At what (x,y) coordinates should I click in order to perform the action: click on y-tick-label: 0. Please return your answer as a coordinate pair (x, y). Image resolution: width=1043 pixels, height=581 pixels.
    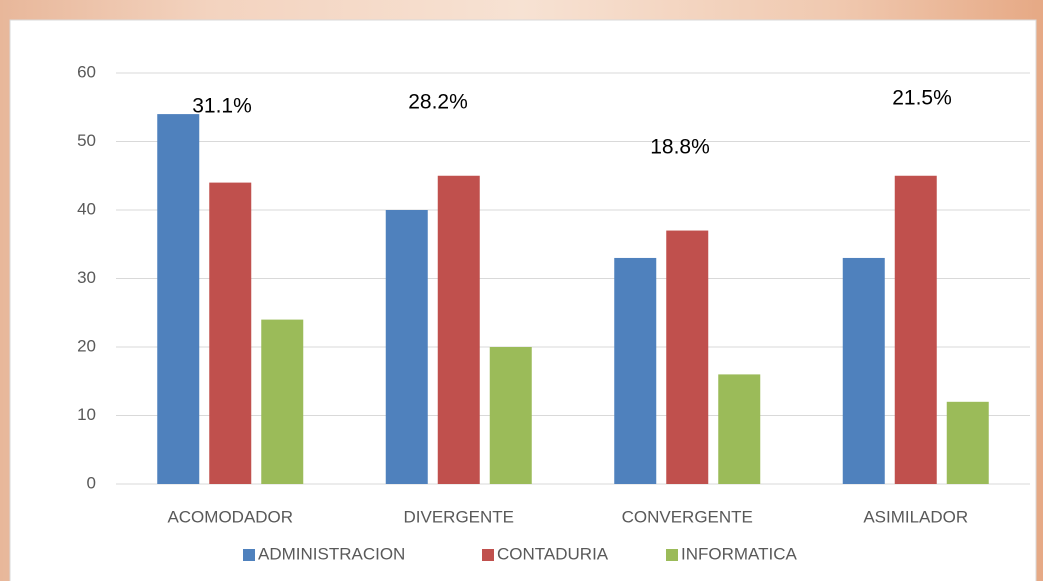
    Looking at the image, I should click on (91, 482).